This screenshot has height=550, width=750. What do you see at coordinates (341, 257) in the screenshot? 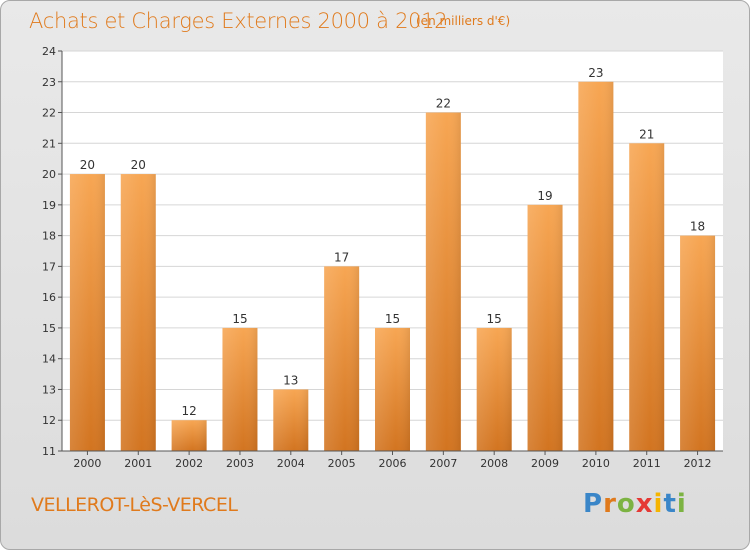
I see `data-label: 17` at bounding box center [341, 257].